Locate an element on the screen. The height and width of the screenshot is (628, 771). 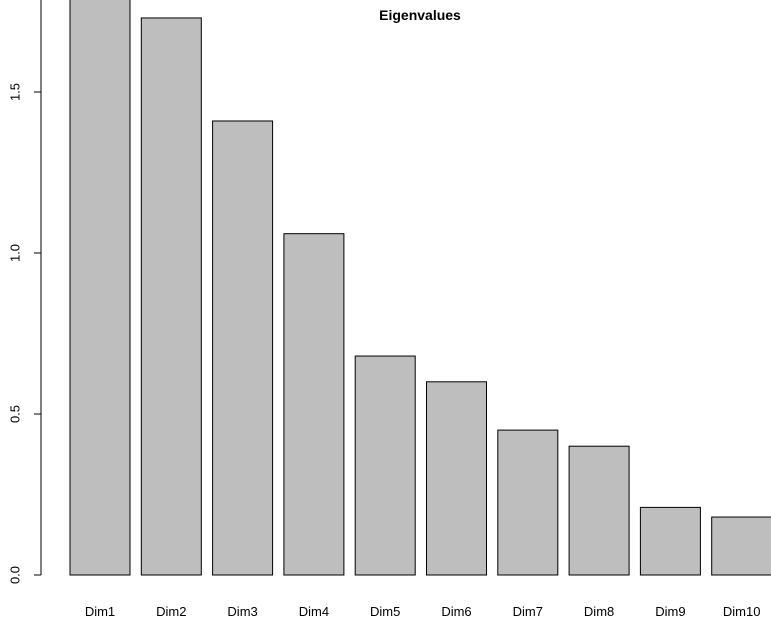
category-label-dim3: Dim3 is located at coordinates (242, 611).